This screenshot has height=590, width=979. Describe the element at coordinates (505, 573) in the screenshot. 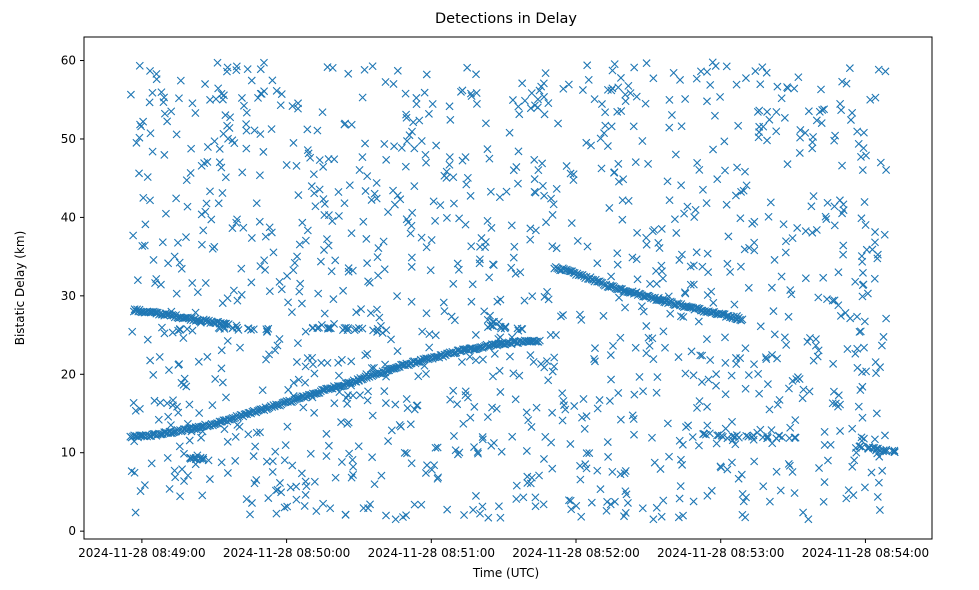

I see `x-axis-label: Time (UTC)` at that location.